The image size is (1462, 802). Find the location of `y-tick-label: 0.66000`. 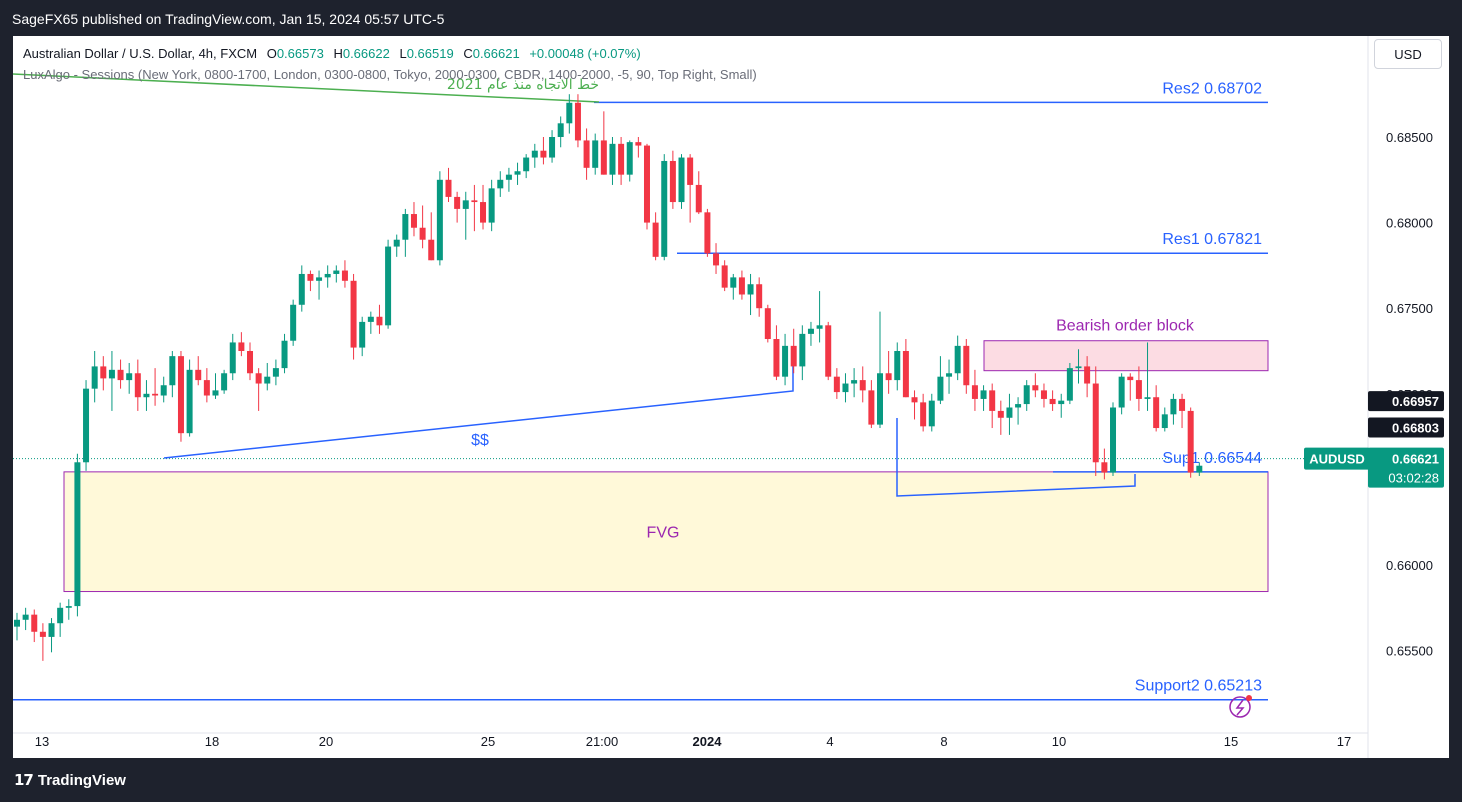

y-tick-label: 0.66000 is located at coordinates (1409, 565).